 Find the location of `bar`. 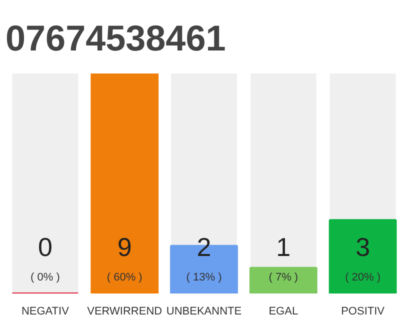

bar is located at coordinates (283, 280).